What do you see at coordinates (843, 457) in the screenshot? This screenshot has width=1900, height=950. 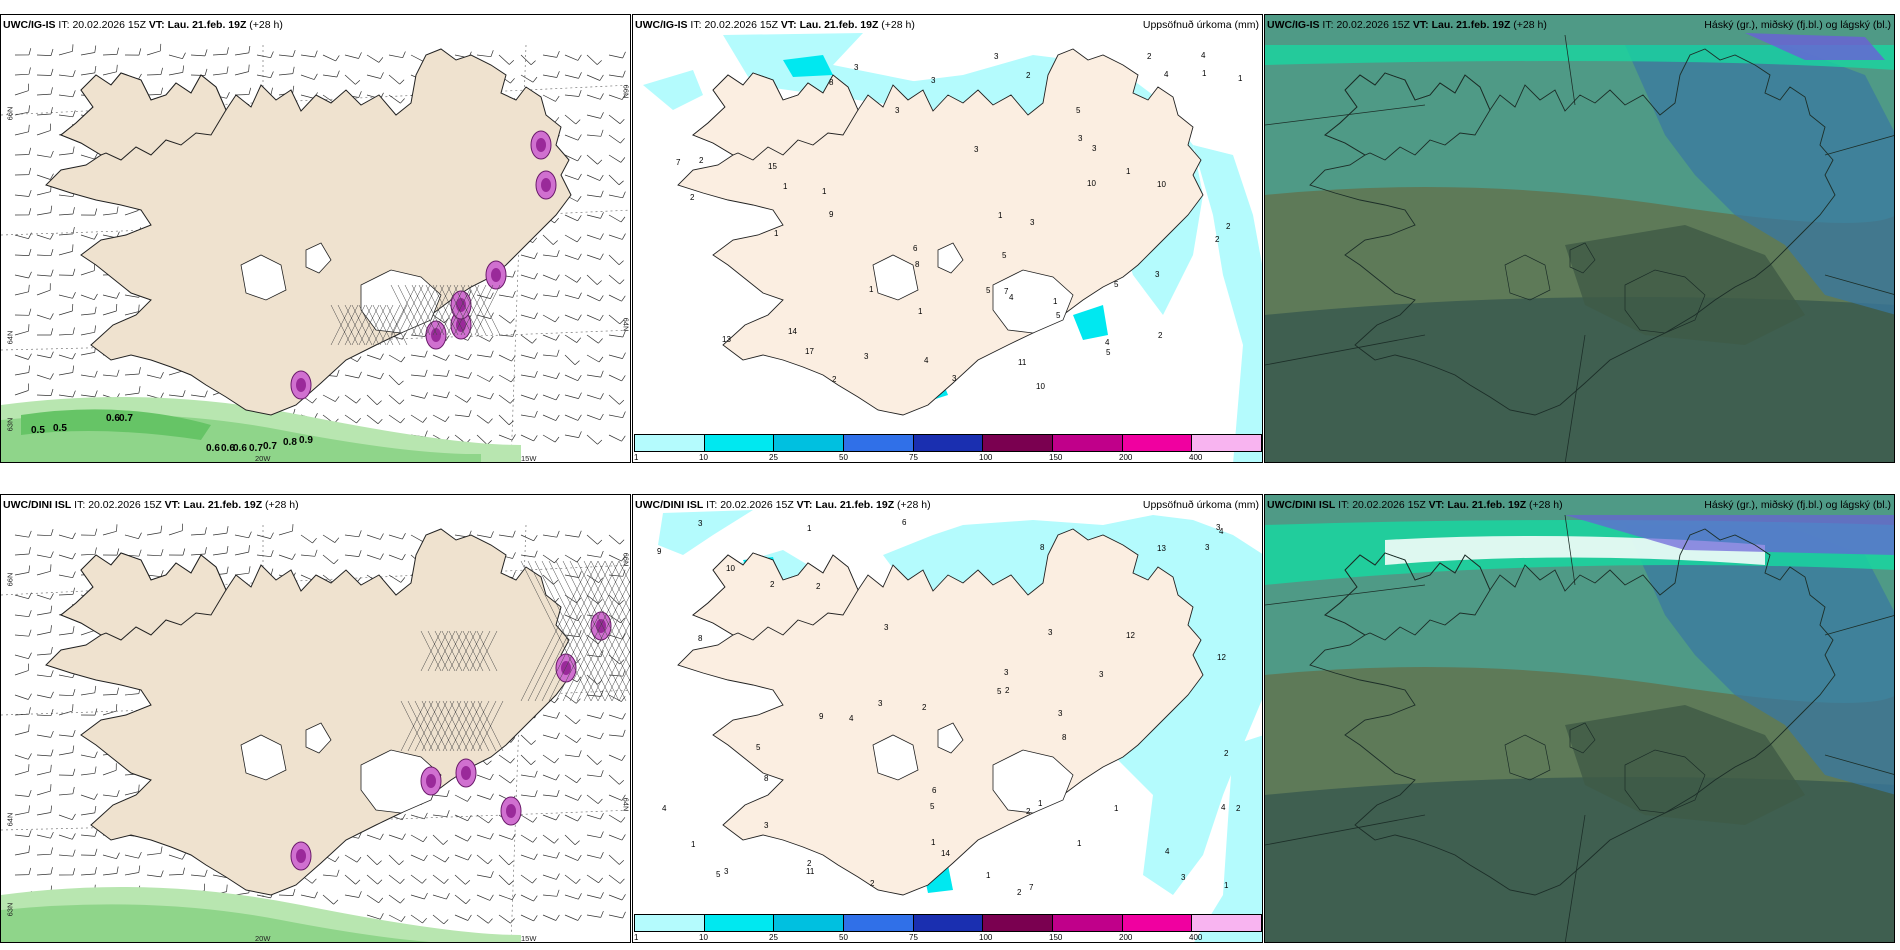 I see `legend-tick-label: 50` at bounding box center [843, 457].